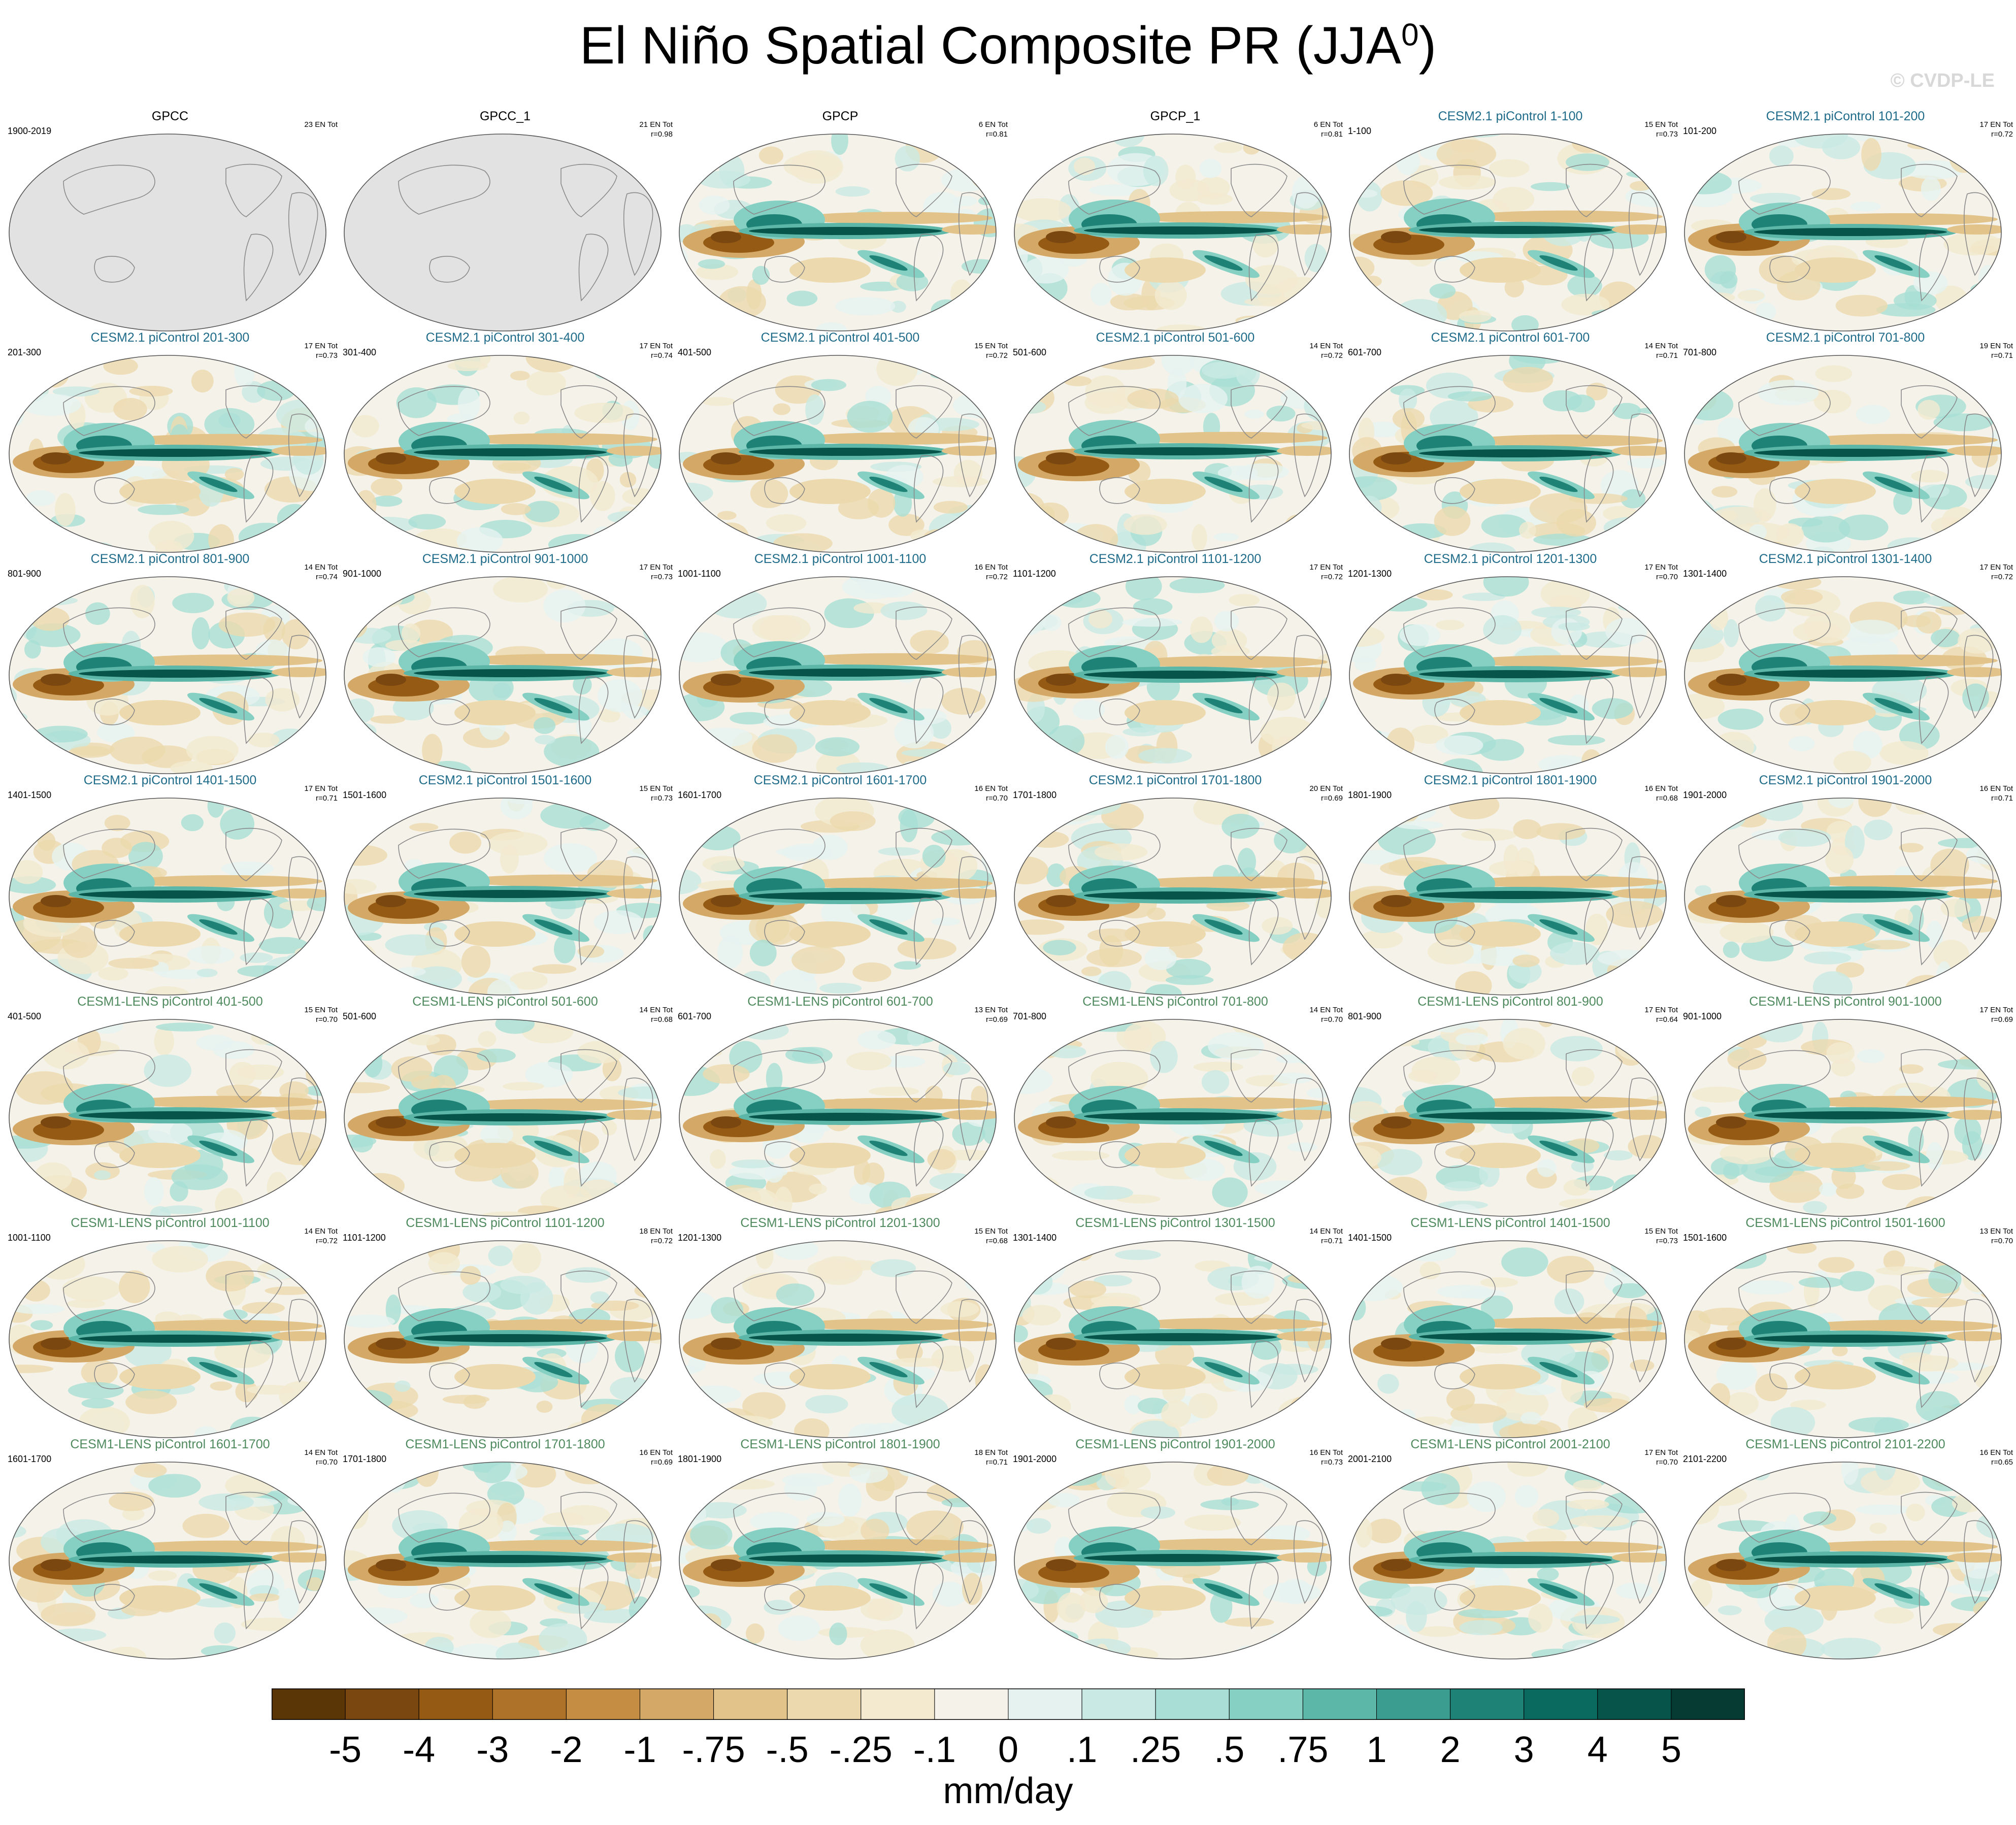 This screenshot has width=2016, height=1825. Describe the element at coordinates (321, 1010) in the screenshot. I see `panel-stat: 15 EN Tot` at that location.